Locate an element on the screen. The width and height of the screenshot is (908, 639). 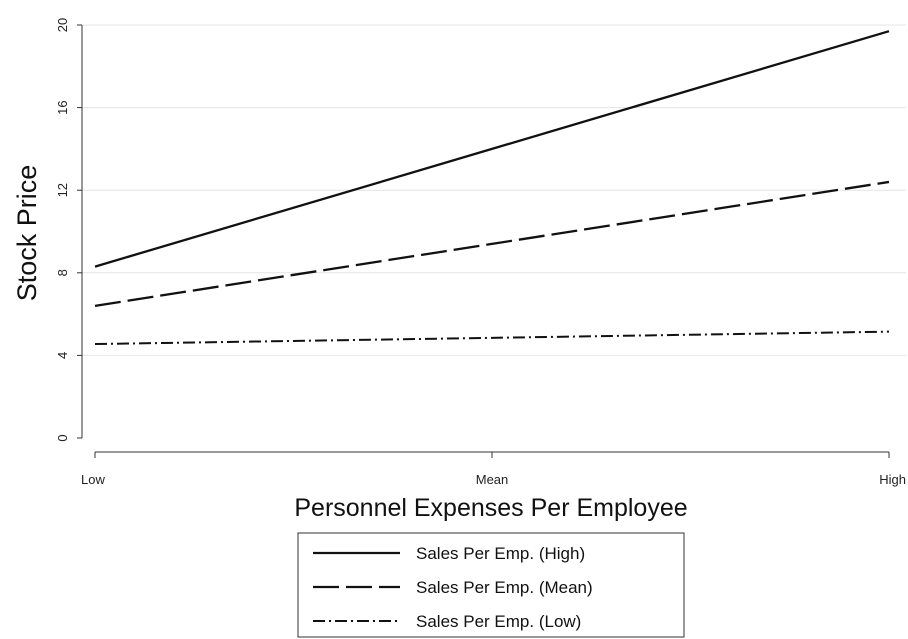
legend-label-2: Sales Per Emp. (Low) is located at coordinates (498, 621).